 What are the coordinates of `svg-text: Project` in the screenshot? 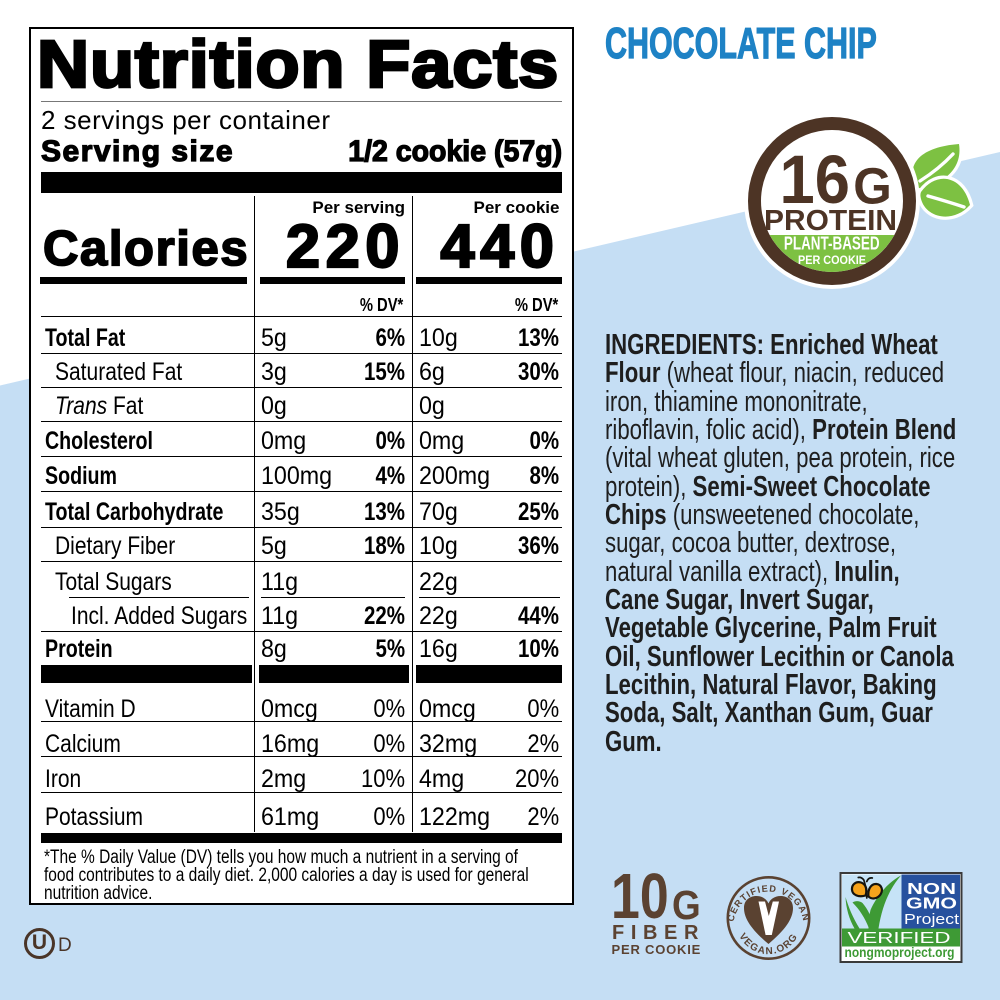 It's located at (932, 919).